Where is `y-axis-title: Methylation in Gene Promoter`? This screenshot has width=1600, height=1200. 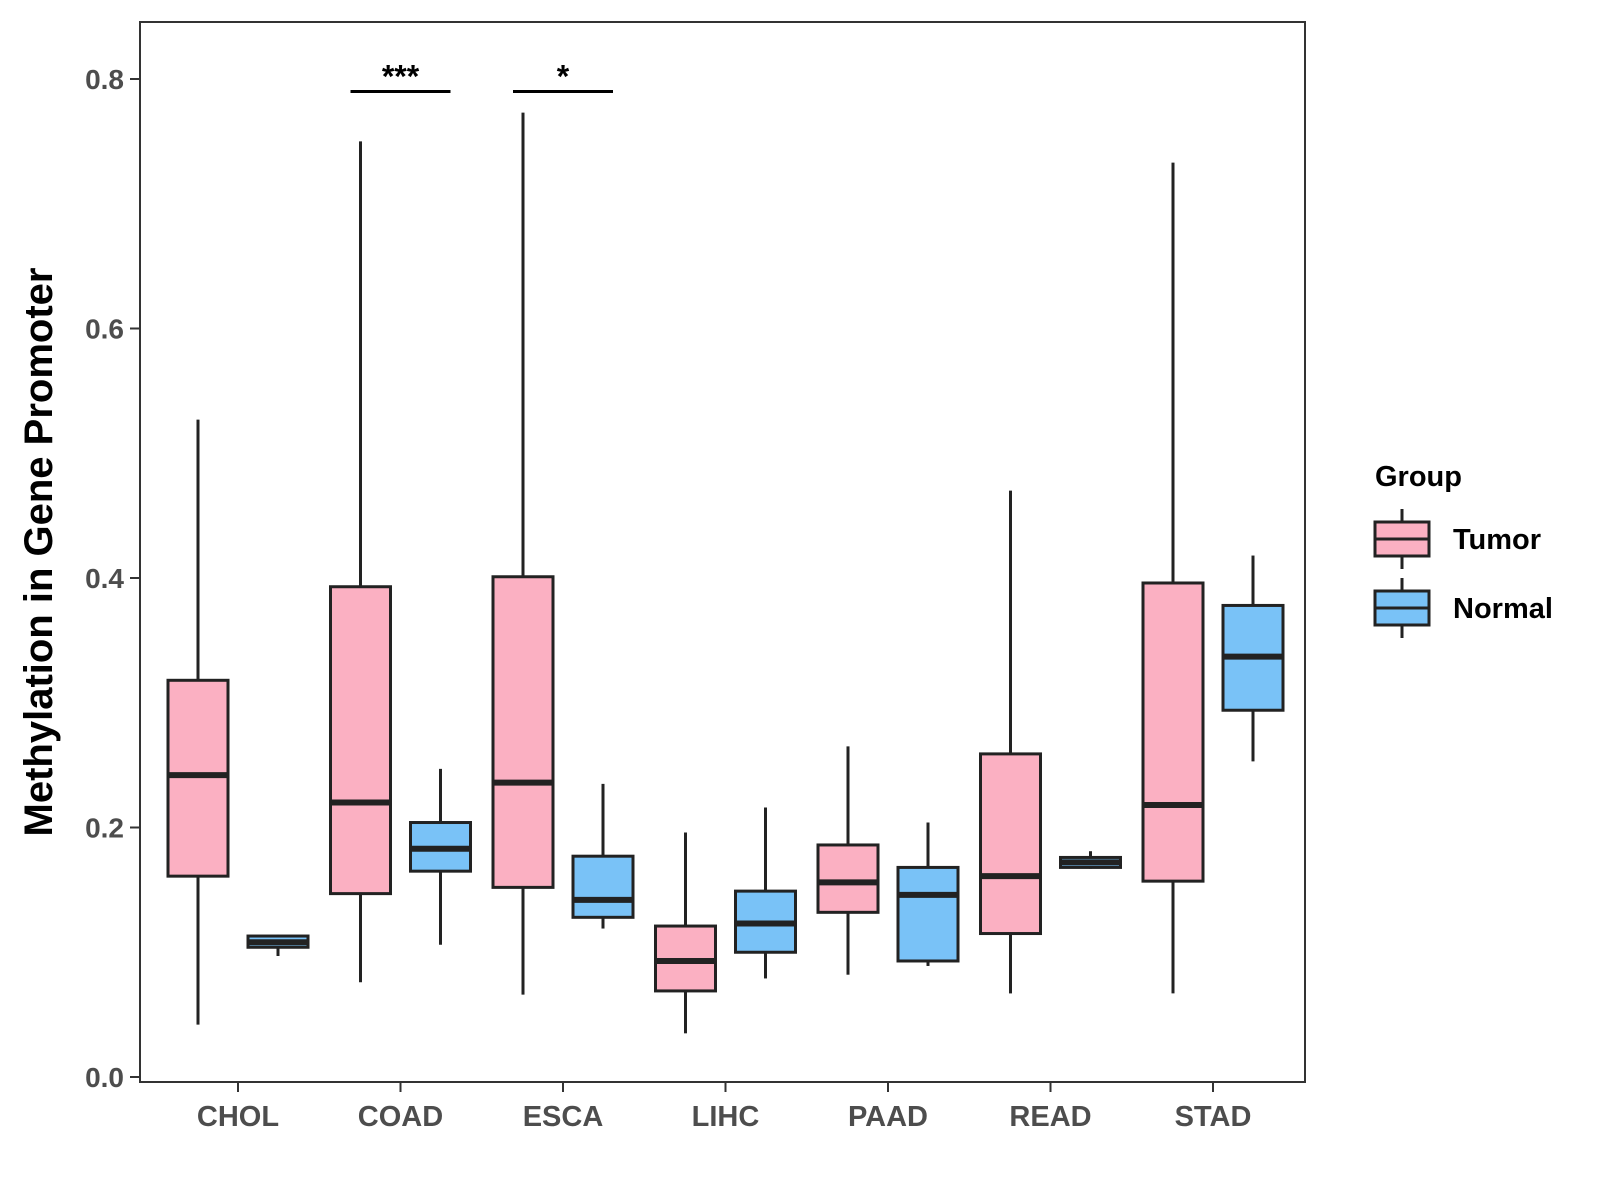 y-axis-title: Methylation in Gene Promoter is located at coordinates (39, 552).